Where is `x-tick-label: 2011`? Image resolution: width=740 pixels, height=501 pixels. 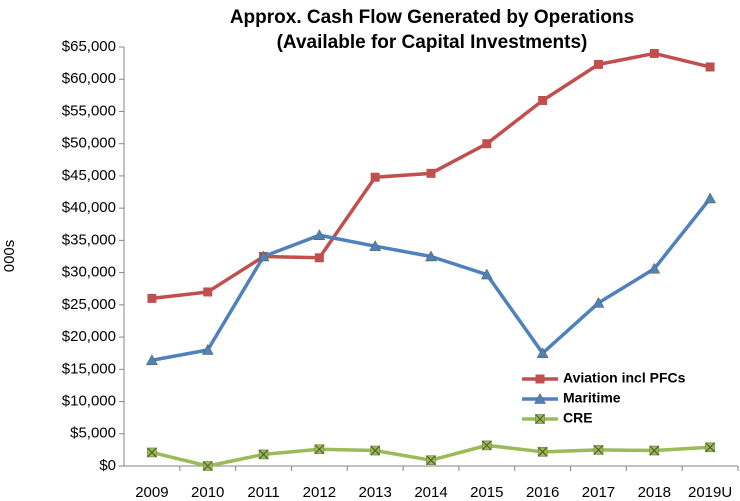 x-tick-label: 2011 is located at coordinates (263, 492).